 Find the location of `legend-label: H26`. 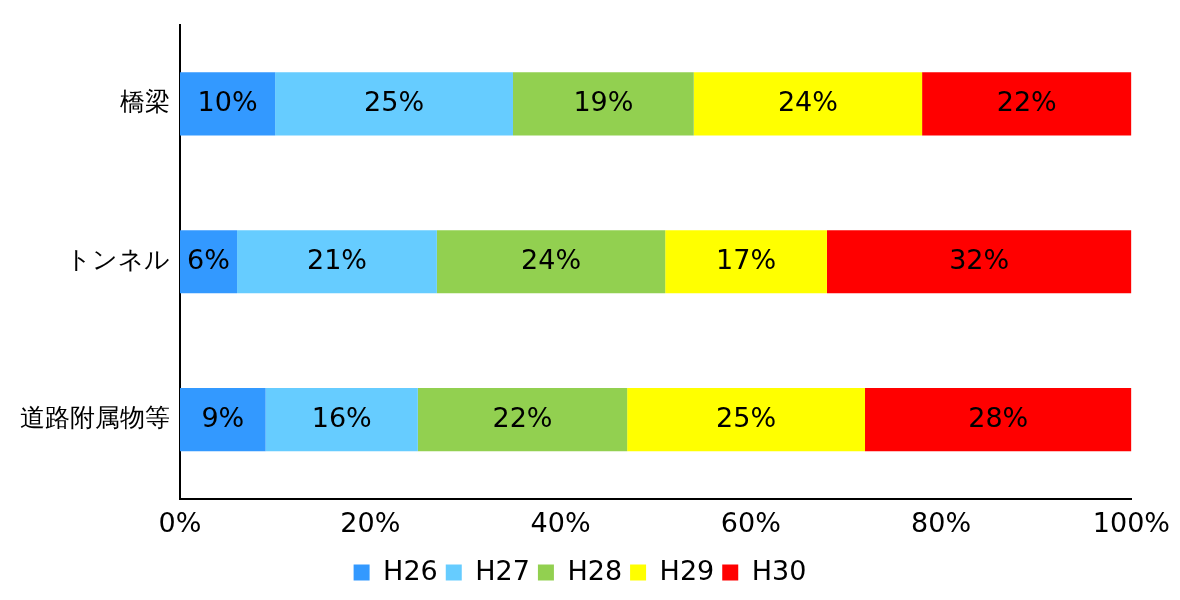

legend-label: H26 is located at coordinates (410, 570).